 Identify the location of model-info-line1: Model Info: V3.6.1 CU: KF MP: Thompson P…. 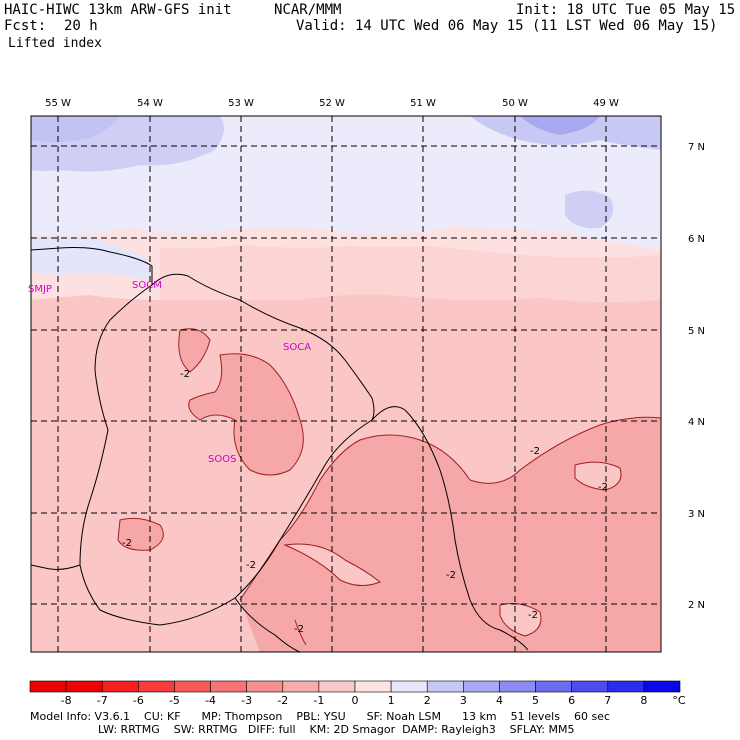
(320, 716).